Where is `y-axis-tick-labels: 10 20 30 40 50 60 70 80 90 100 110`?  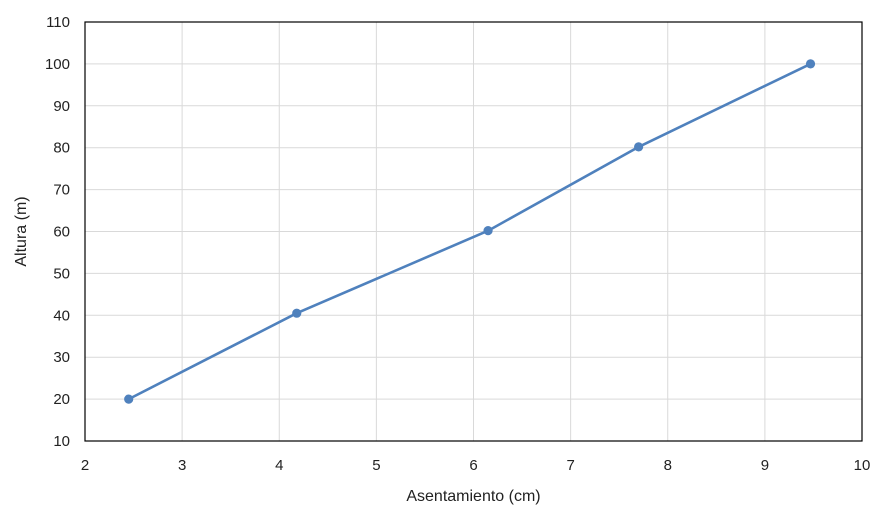
y-axis-tick-labels: 10 20 30 40 50 60 70 80 90 100 110 is located at coordinates (57, 232).